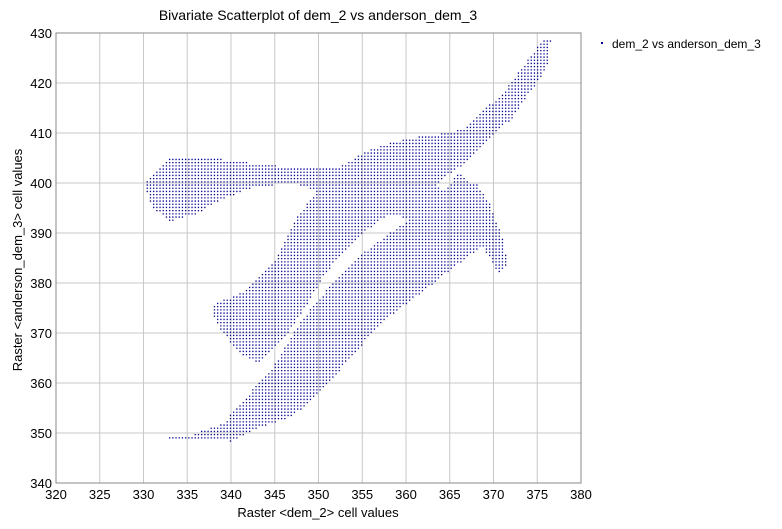  I want to click on x-tick-label: 360, so click(406, 494).